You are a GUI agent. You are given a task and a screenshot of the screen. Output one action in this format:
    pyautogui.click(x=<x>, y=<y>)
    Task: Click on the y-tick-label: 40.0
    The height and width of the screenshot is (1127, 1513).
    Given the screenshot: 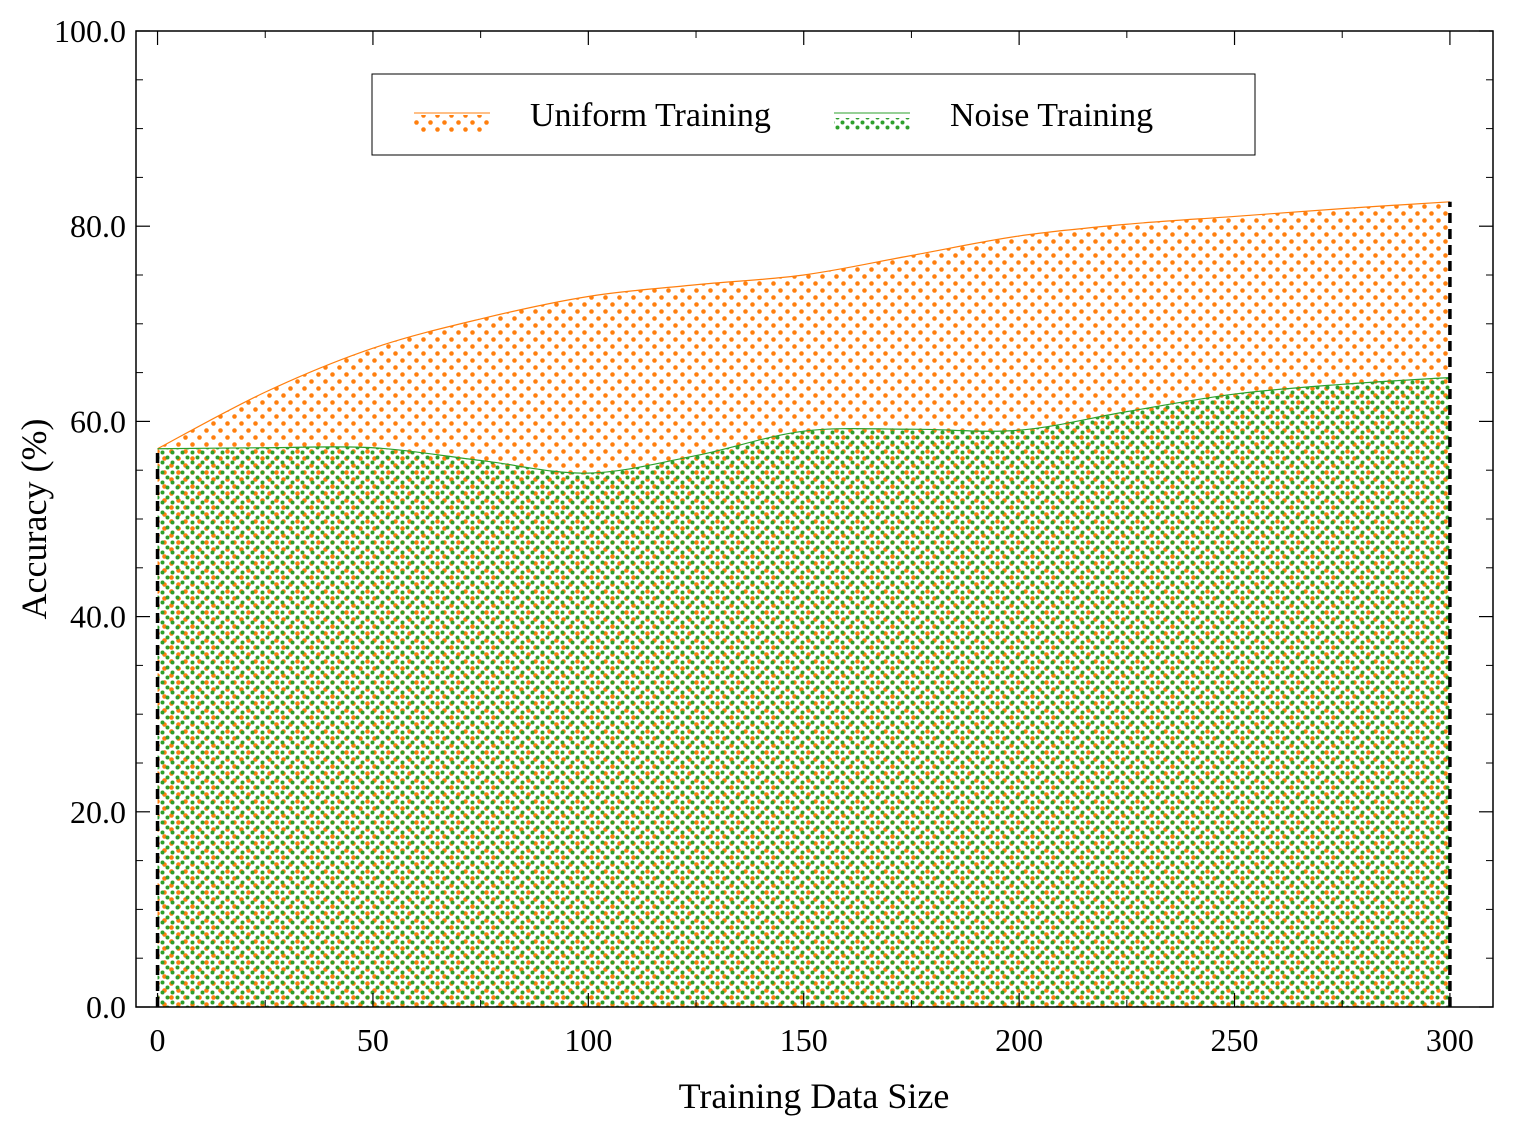 What is the action you would take?
    pyautogui.click(x=98, y=617)
    